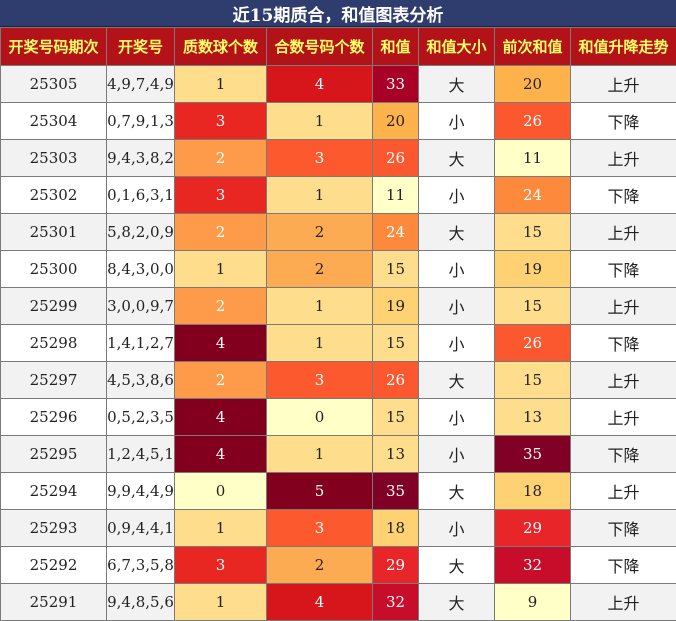 Image resolution: width=676 pixels, height=621 pixels. I want to click on cell-period: 25295, so click(54, 454).